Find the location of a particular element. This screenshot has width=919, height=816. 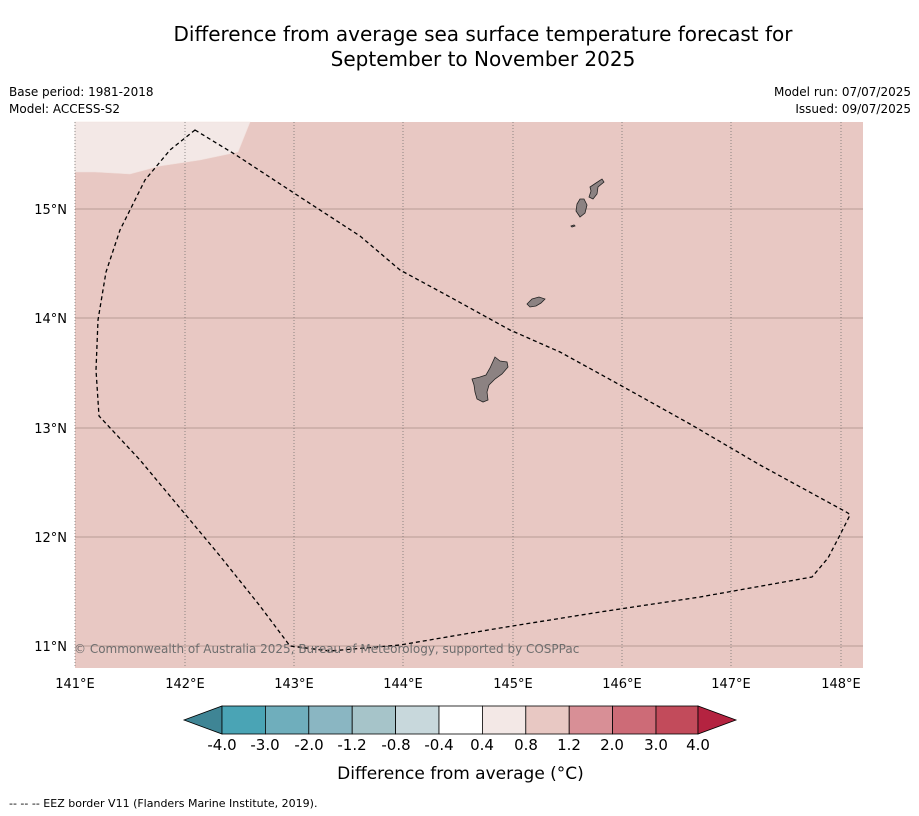

lon-label: 143°E is located at coordinates (294, 684).